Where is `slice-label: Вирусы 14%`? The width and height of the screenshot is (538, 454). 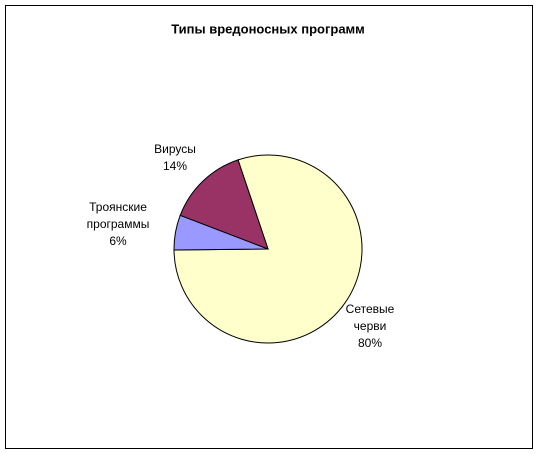
slice-label: Вирусы 14% is located at coordinates (175, 157).